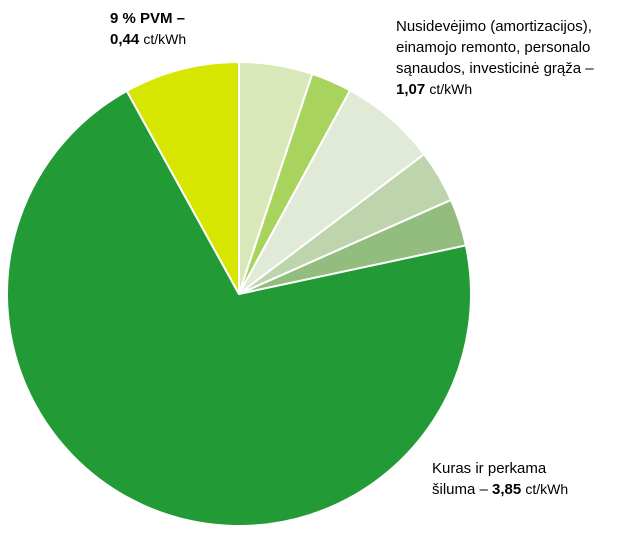 The width and height of the screenshot is (618, 533). Describe the element at coordinates (165, 39) in the screenshot. I see `label-vat-unit: ct/kWh` at that location.